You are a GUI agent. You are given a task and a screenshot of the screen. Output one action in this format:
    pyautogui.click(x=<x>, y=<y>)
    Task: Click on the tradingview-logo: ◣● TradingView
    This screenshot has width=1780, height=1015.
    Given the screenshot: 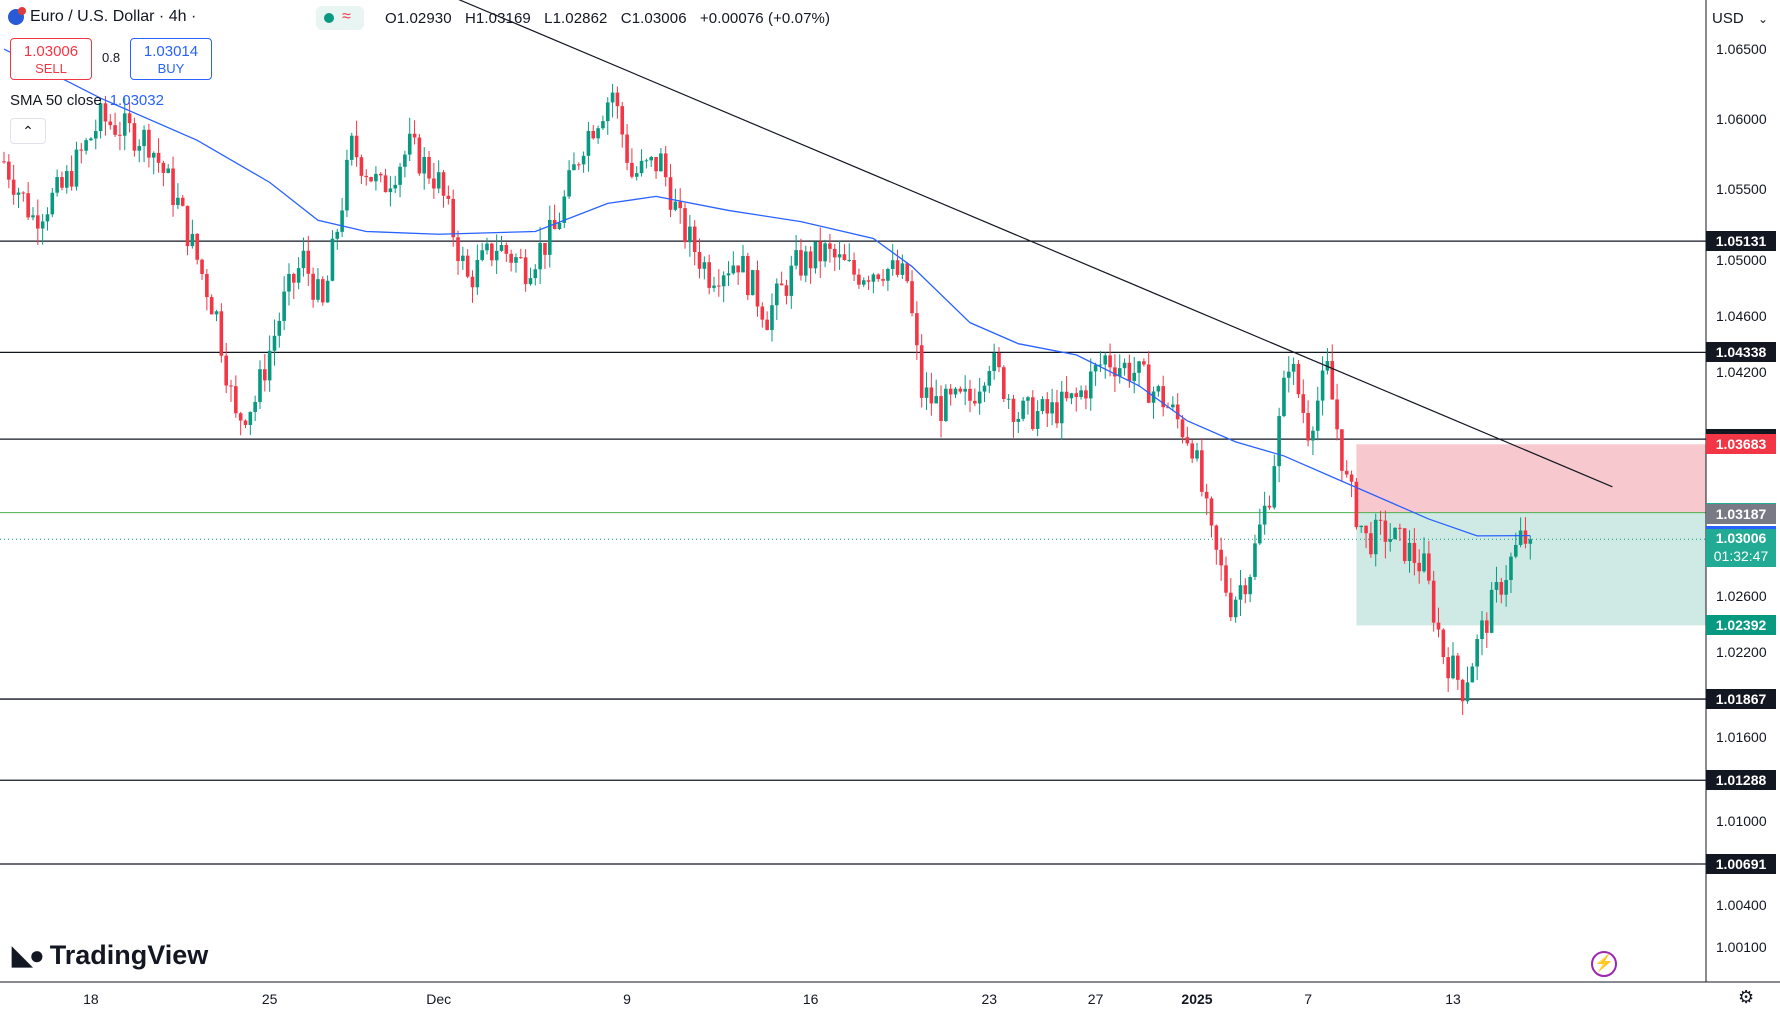 What is the action you would take?
    pyautogui.click(x=110, y=955)
    